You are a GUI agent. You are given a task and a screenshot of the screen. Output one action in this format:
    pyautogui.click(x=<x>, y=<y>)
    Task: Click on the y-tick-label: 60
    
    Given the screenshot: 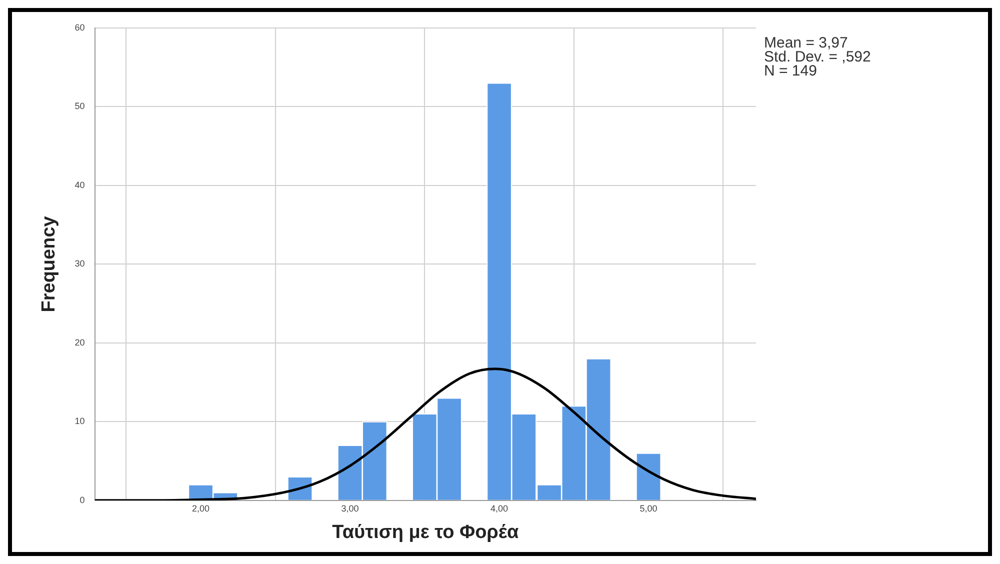 What is the action you would take?
    pyautogui.click(x=79, y=27)
    